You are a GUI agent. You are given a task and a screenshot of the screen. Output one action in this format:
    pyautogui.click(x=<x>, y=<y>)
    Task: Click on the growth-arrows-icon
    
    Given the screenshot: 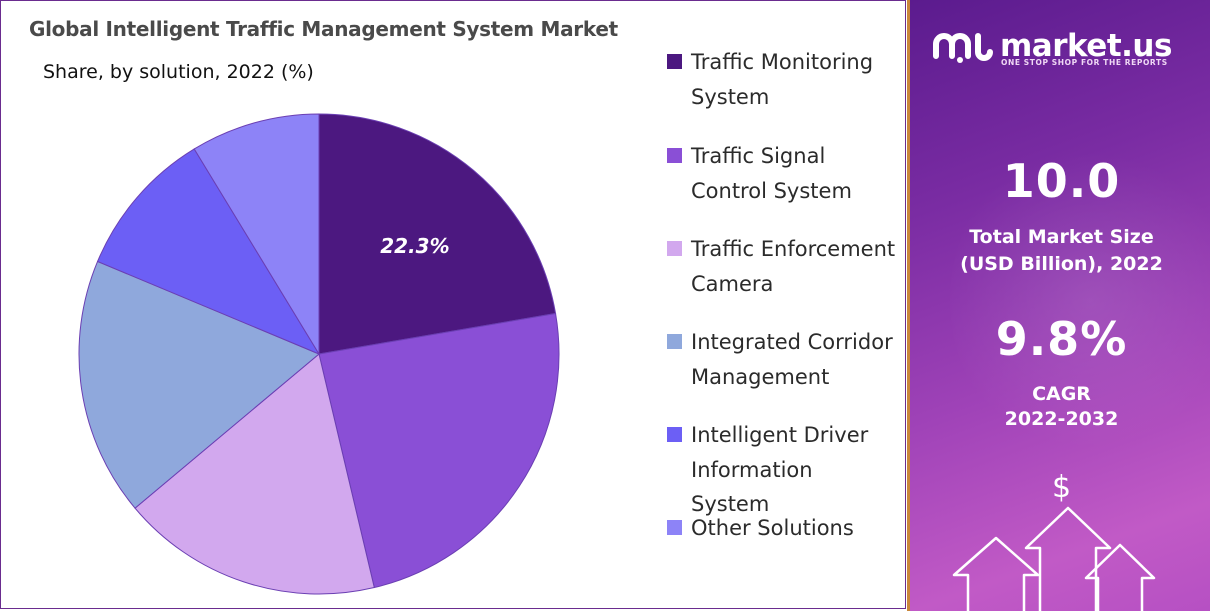 What is the action you would take?
    pyautogui.click(x=1054, y=558)
    